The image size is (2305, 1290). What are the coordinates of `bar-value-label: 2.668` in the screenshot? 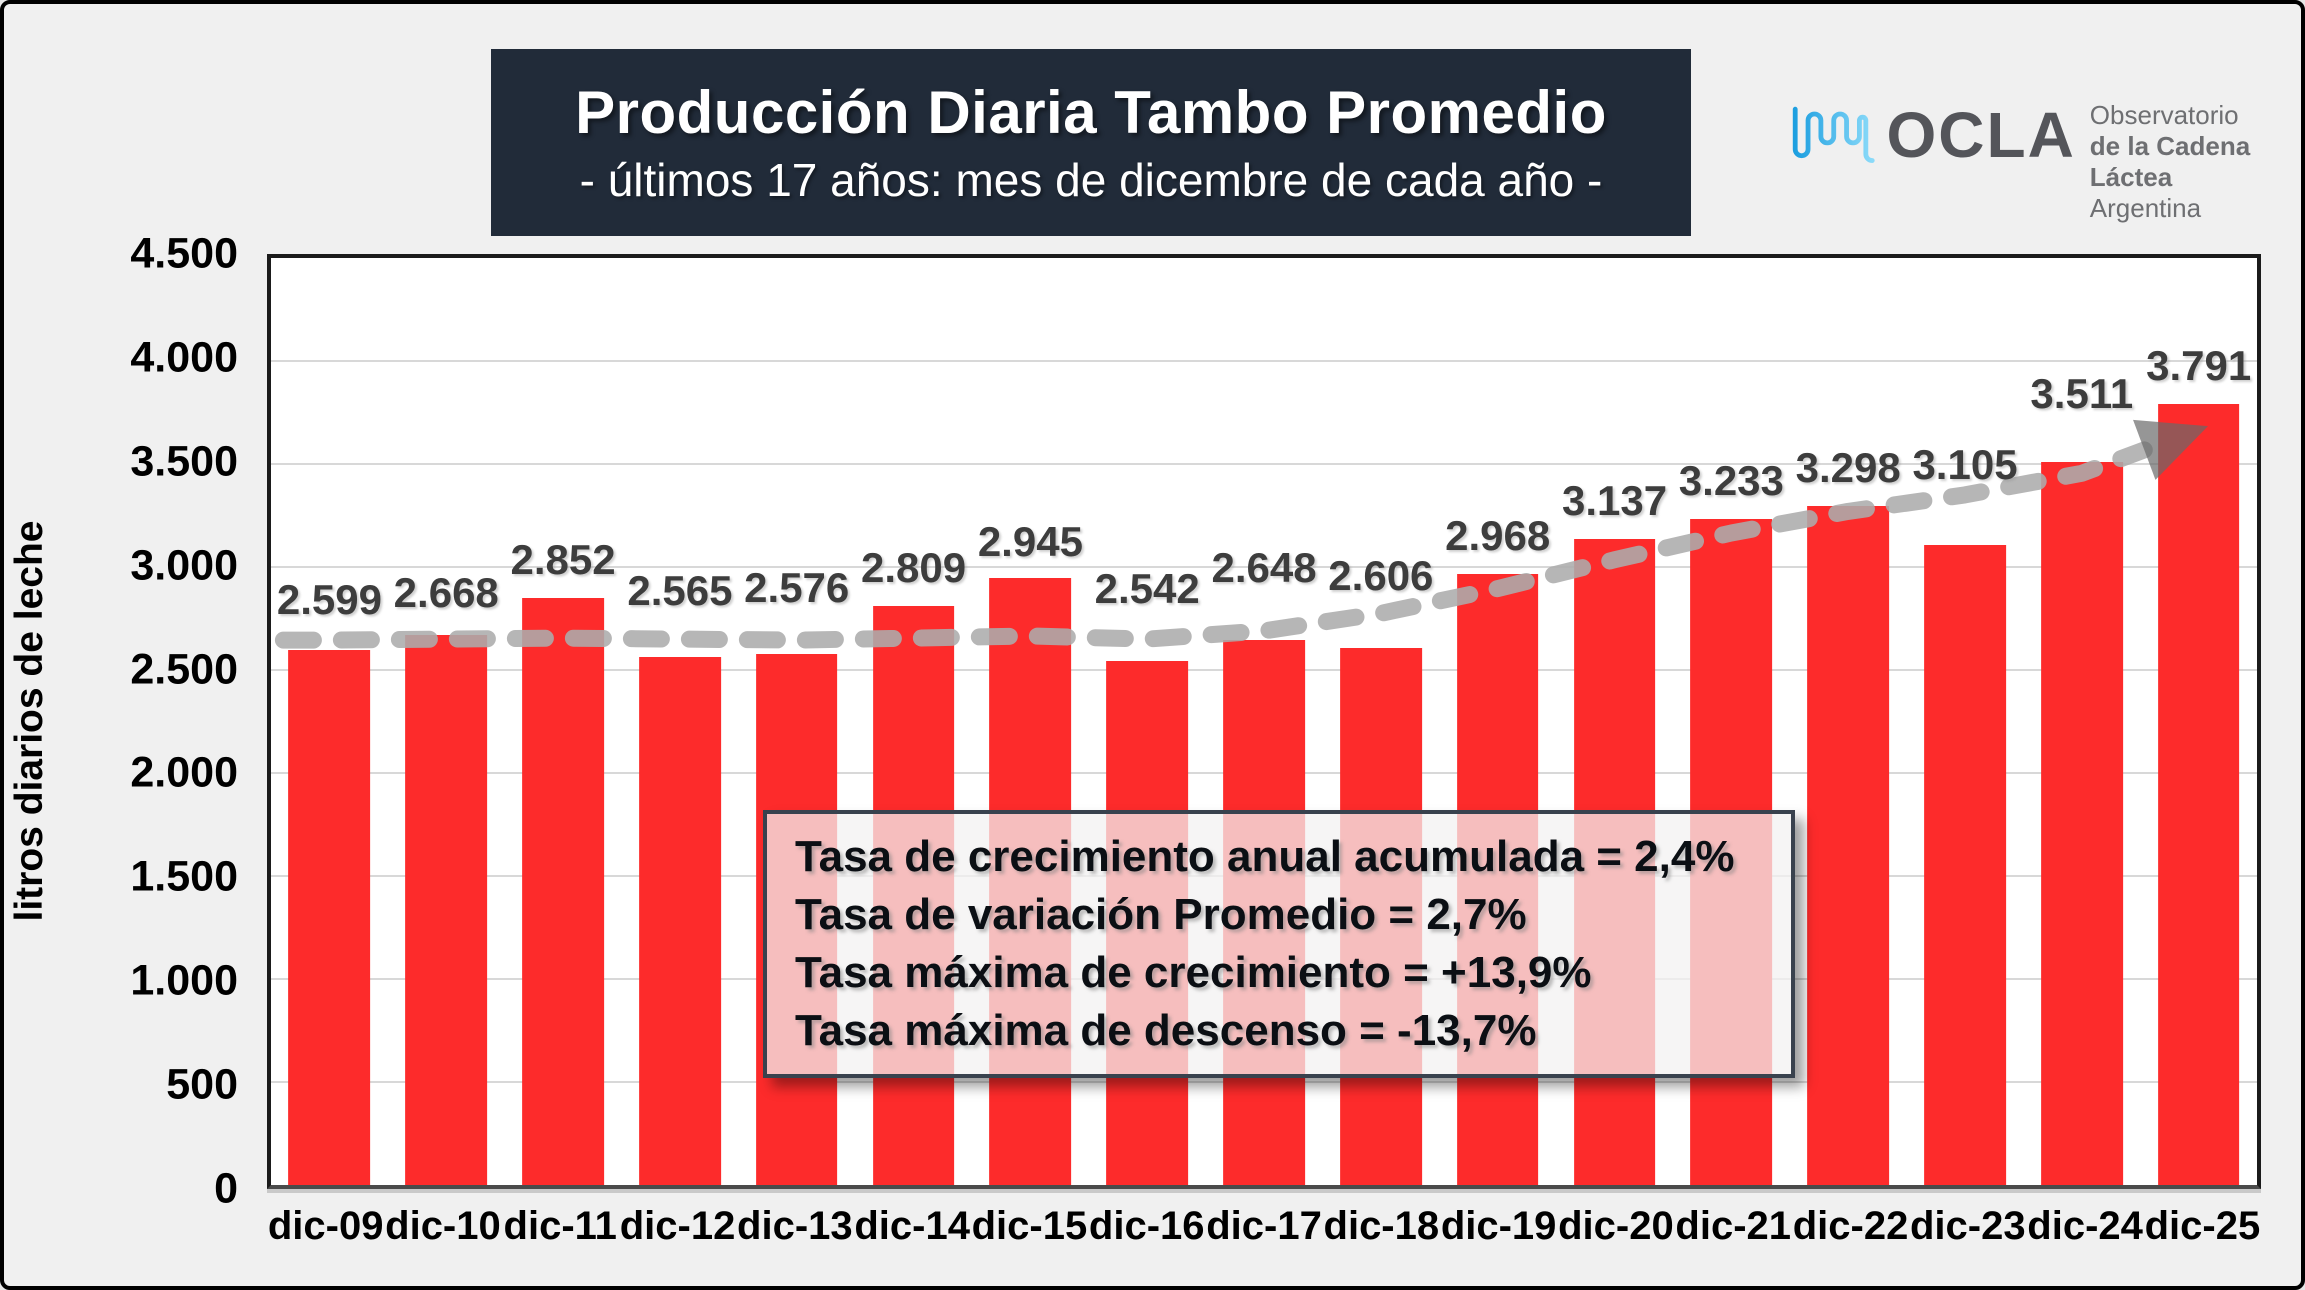 It's located at (446, 593).